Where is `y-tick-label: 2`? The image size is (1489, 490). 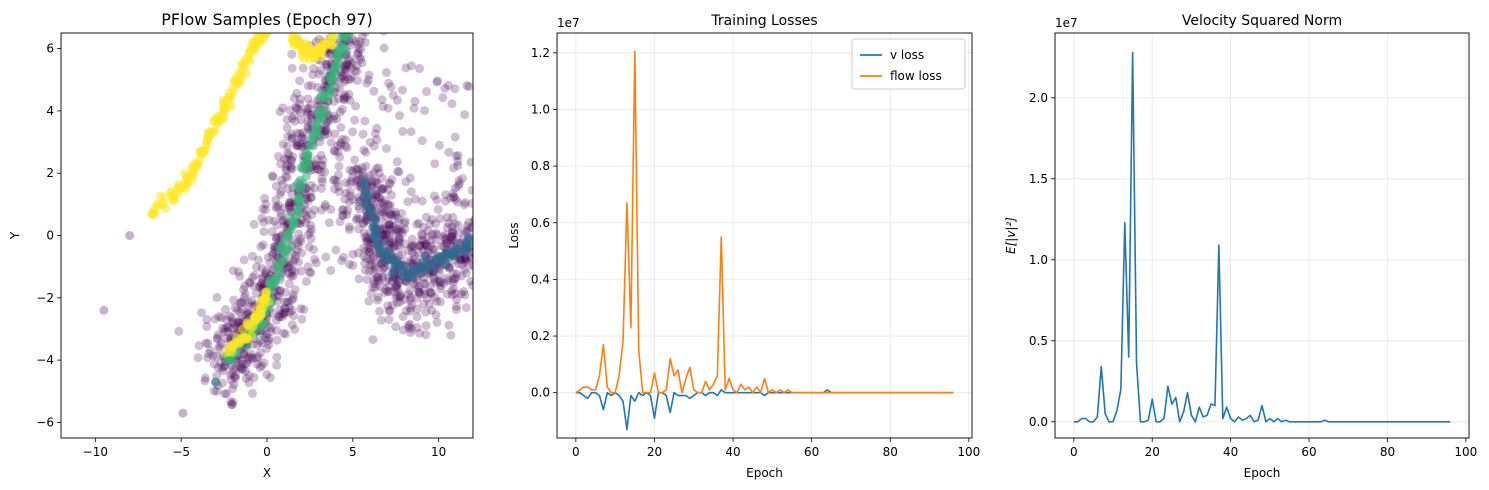 y-tick-label: 2 is located at coordinates (50, 173).